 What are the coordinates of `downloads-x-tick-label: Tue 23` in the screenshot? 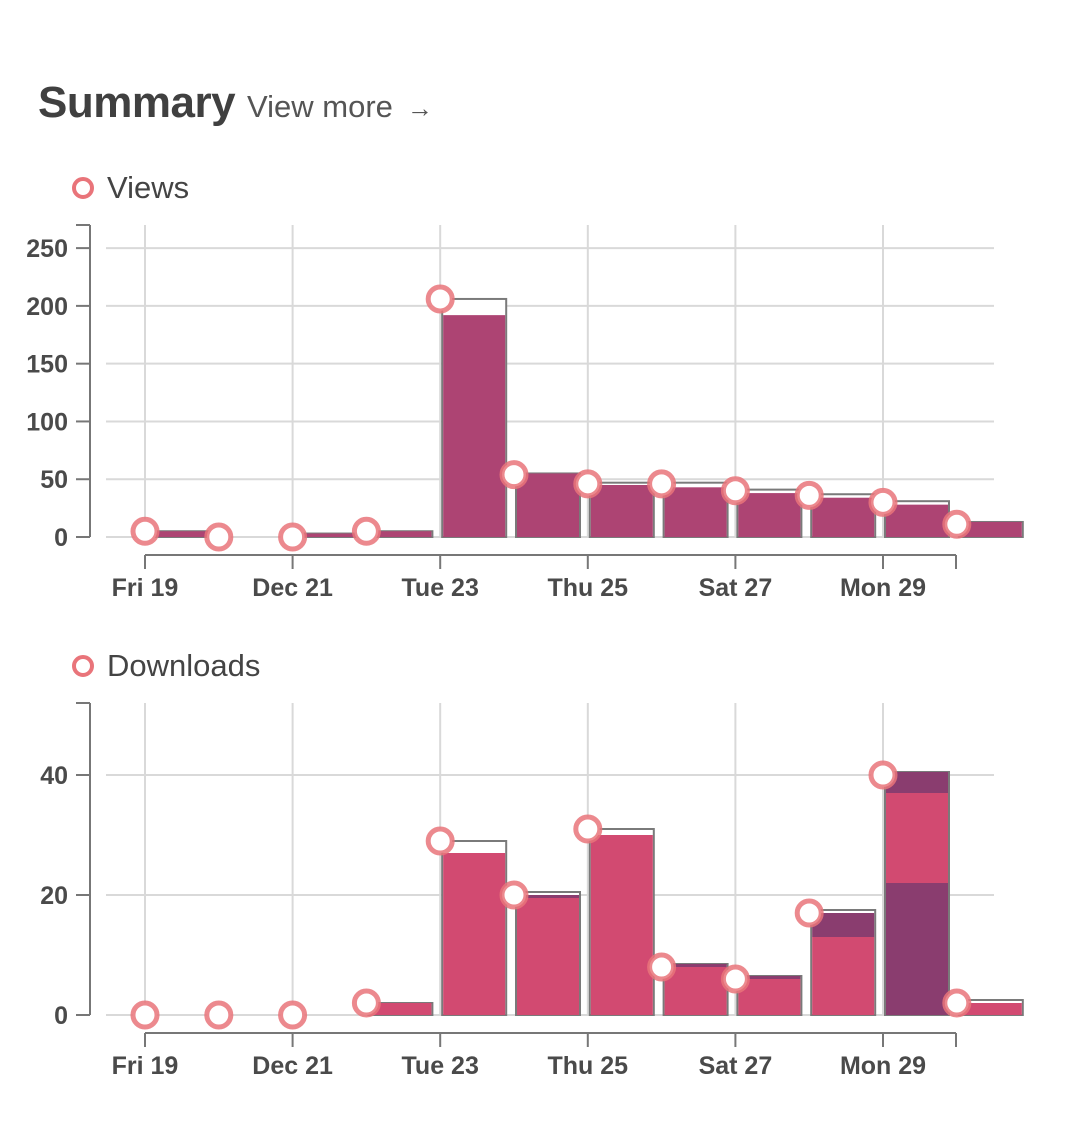 It's located at (440, 1066).